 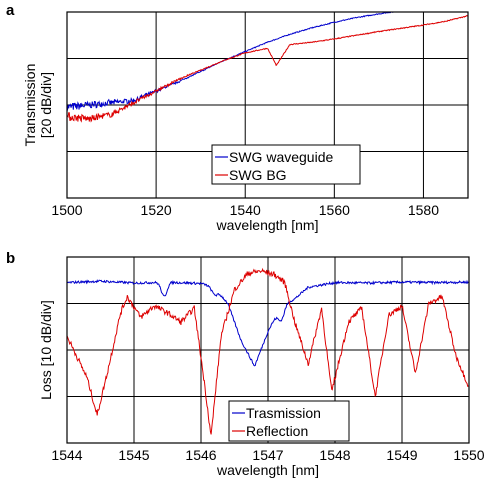 What do you see at coordinates (156, 210) in the screenshot?
I see `x-tick-label: 1520` at bounding box center [156, 210].